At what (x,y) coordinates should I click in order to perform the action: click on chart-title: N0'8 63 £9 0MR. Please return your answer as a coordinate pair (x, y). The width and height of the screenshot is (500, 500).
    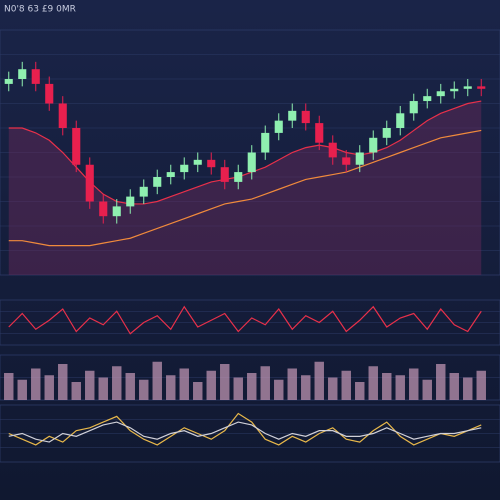
    Looking at the image, I should click on (40, 10).